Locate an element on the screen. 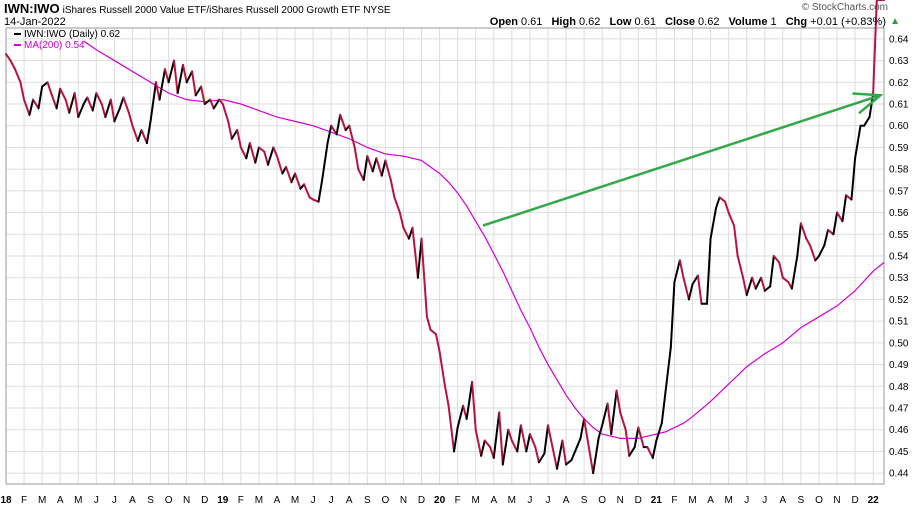  legend-ma-swatch is located at coordinates (17, 45).